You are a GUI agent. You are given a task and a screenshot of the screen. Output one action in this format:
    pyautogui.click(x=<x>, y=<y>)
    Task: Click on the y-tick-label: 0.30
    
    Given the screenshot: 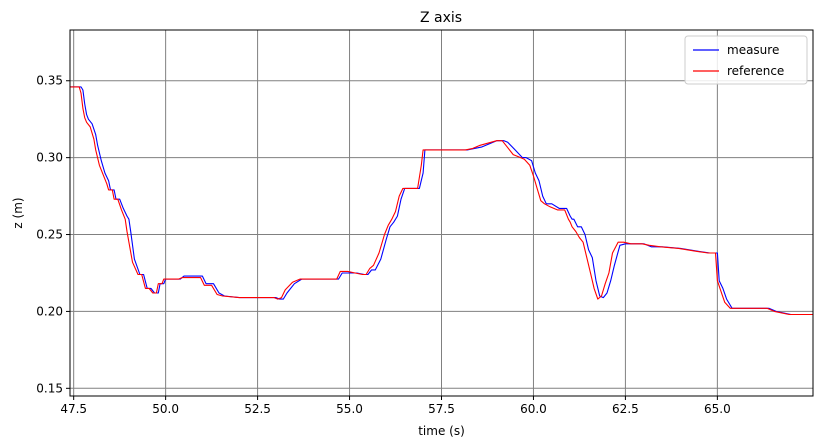 What is the action you would take?
    pyautogui.click(x=49, y=158)
    